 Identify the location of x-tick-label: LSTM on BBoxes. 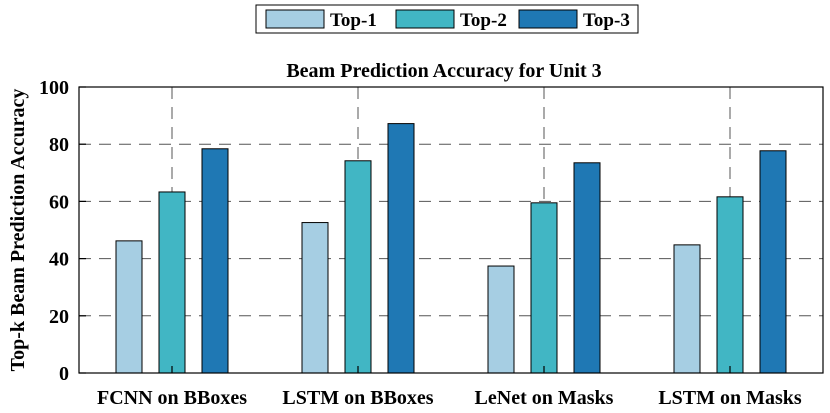
(357, 398).